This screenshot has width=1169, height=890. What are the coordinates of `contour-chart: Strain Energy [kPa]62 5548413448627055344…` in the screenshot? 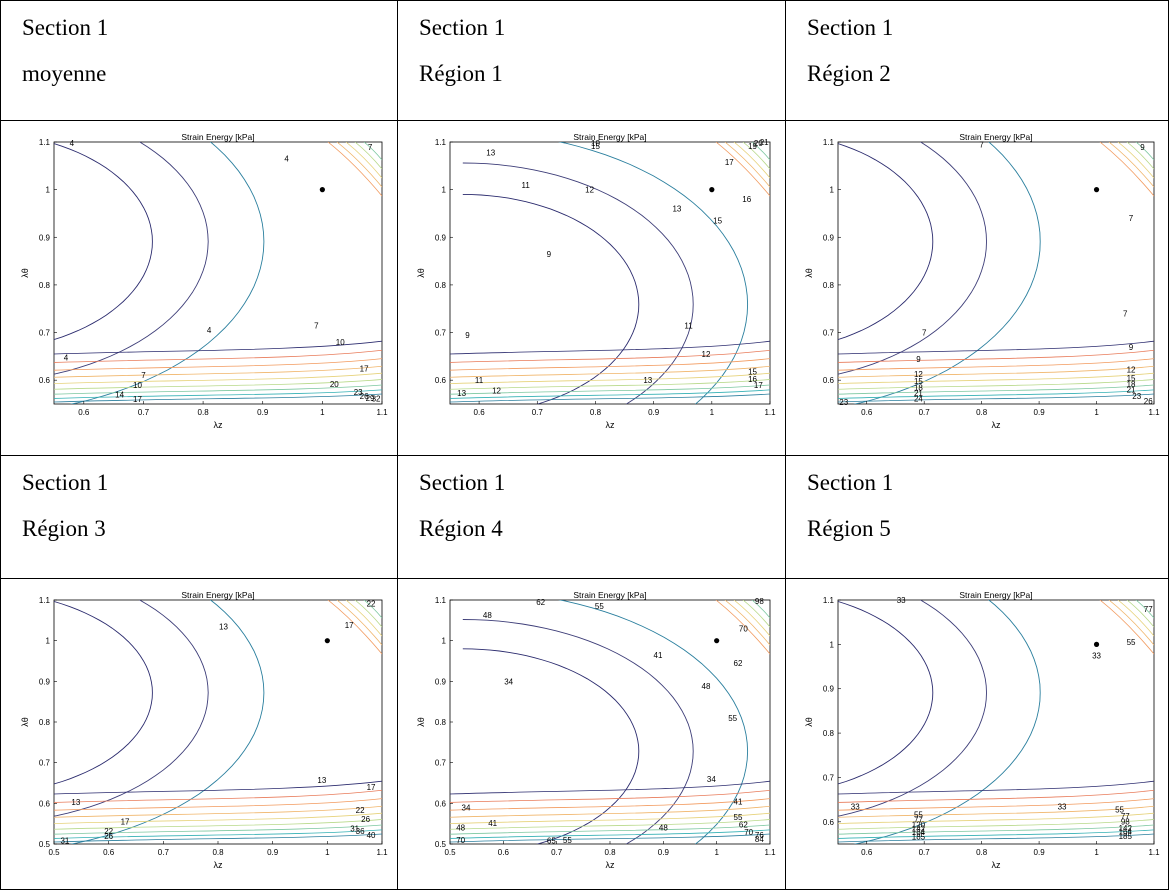 It's located at (596, 730).